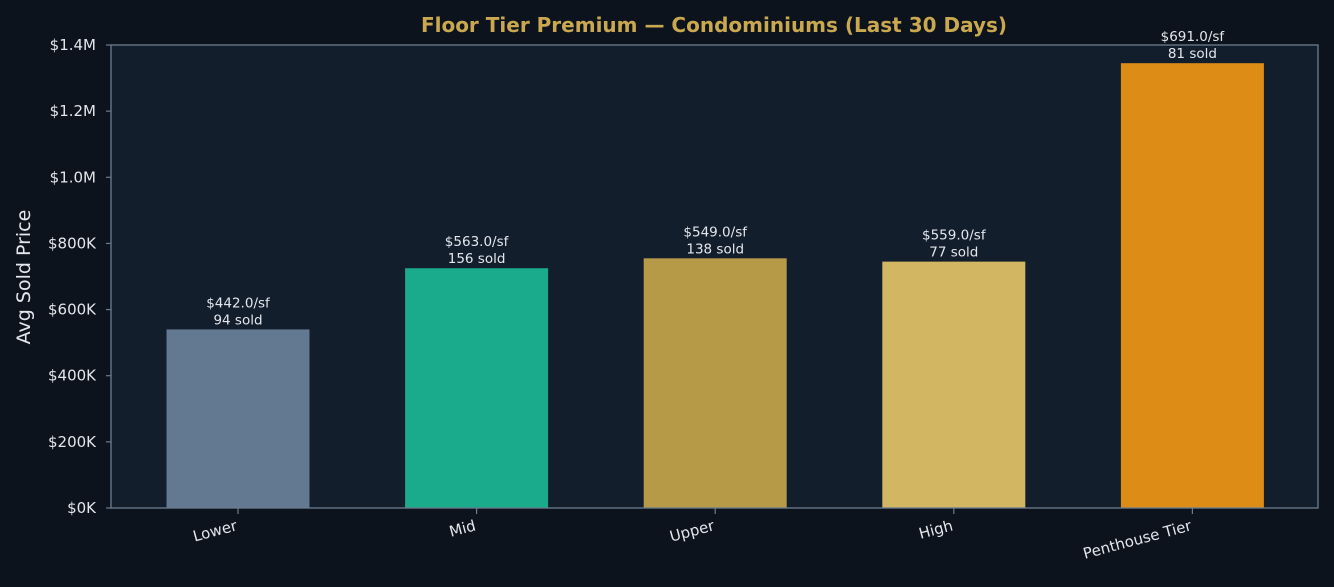 This screenshot has height=587, width=1334. Describe the element at coordinates (1192, 286) in the screenshot. I see `bar-penthouse-tier` at that location.